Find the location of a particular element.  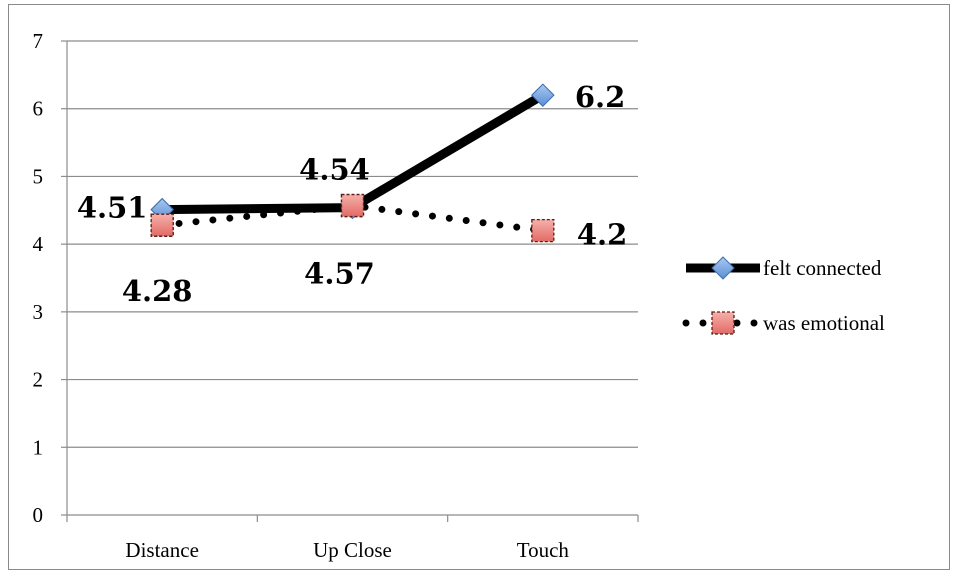

legend-label: felt connected is located at coordinates (822, 268).